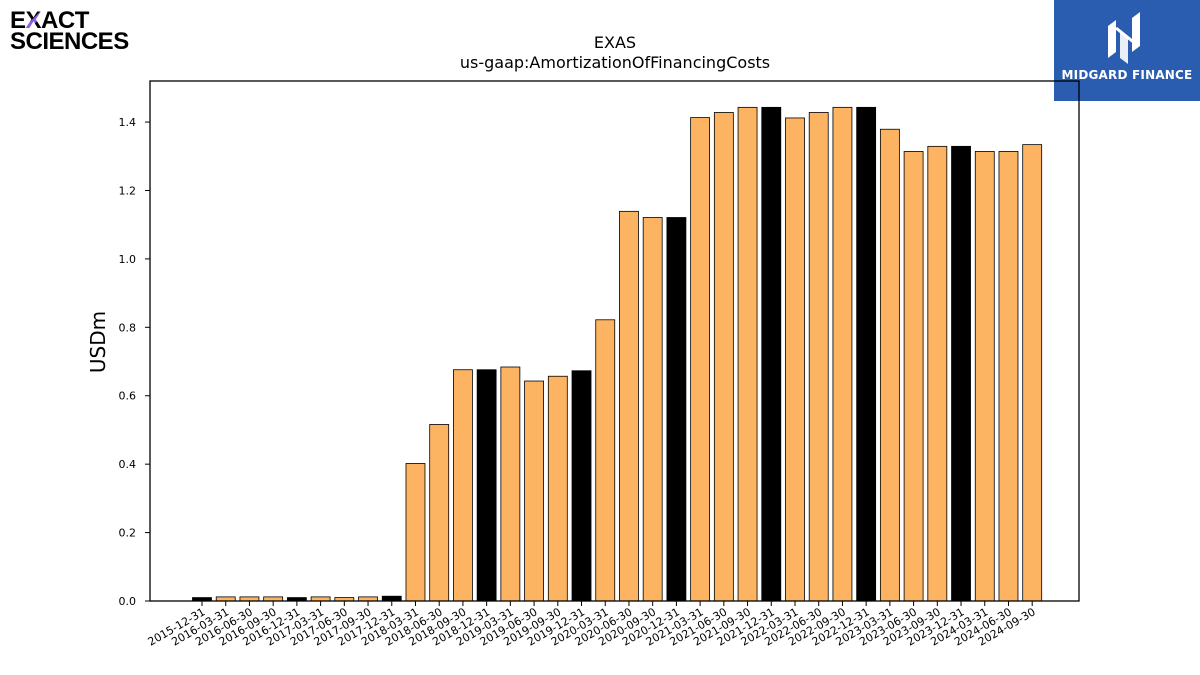 The image size is (1200, 675). I want to click on logo-letters: E, so click(18, 20).